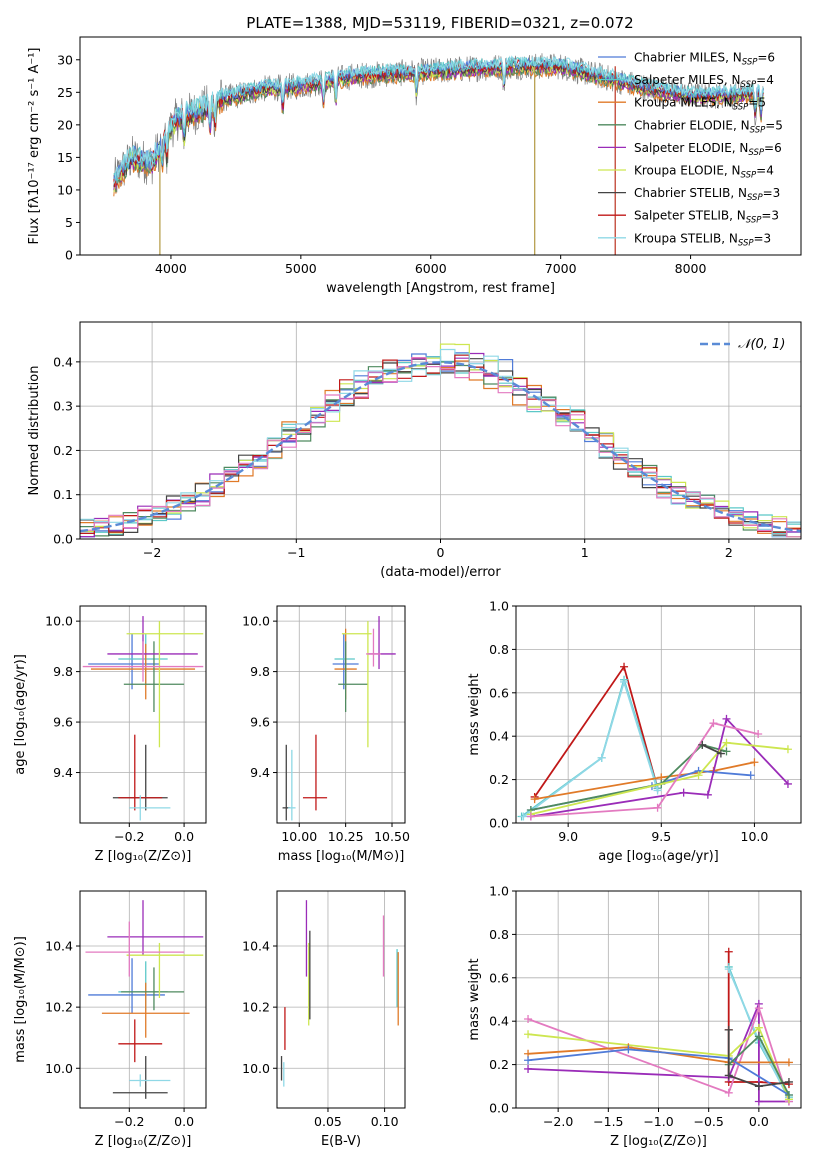  Describe the element at coordinates (301, 268) in the screenshot. I see `x-tick-label: 5000` at that location.